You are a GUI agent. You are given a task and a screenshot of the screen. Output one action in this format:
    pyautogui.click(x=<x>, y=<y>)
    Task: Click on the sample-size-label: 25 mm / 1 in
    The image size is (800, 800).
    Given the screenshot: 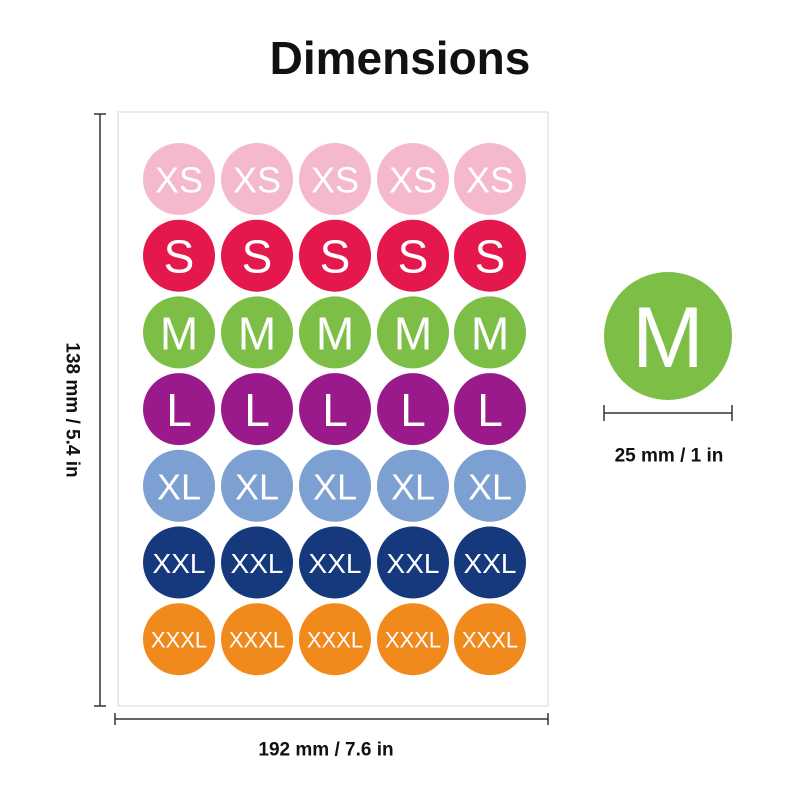 What is the action you would take?
    pyautogui.click(x=669, y=456)
    